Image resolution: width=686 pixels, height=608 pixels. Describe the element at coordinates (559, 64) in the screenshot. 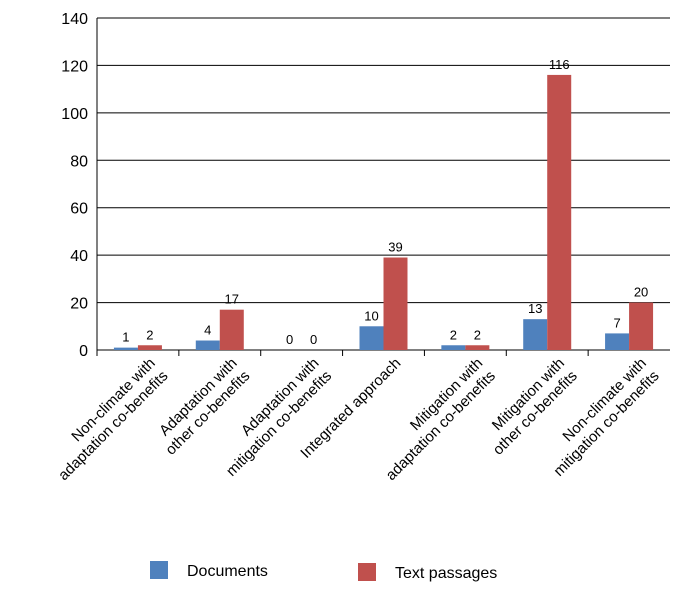

I see `data-label: 116` at that location.